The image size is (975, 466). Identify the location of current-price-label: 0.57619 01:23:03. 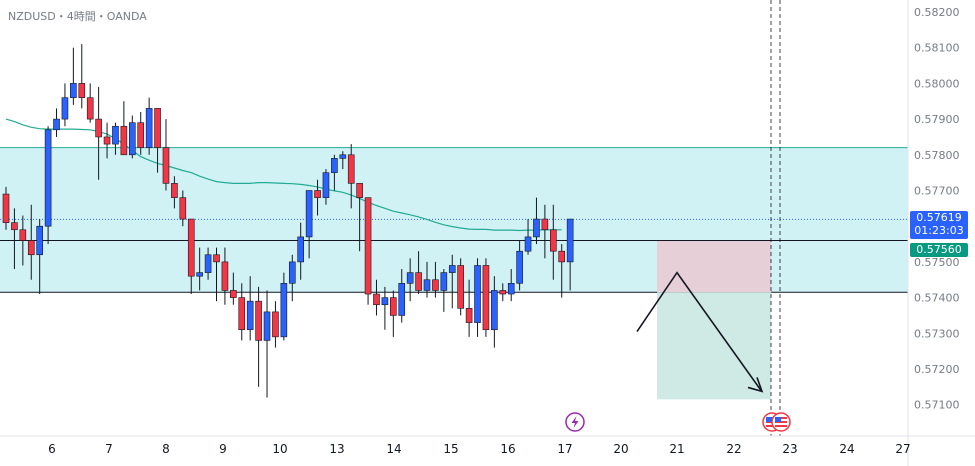
(939, 225).